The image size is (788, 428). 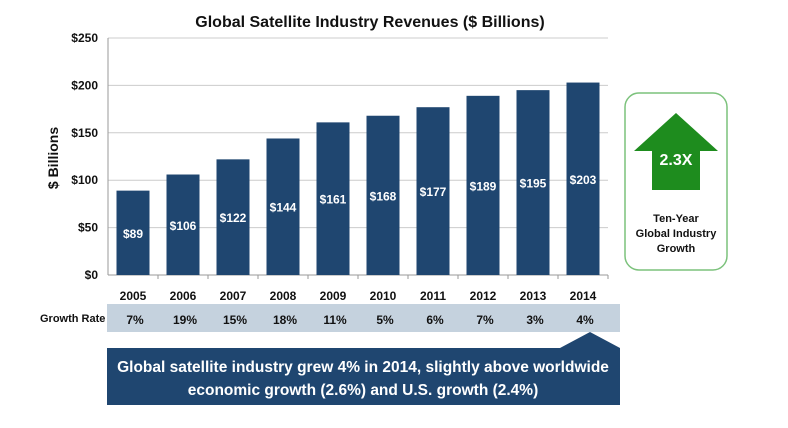 I want to click on bar-2008, so click(x=283, y=206).